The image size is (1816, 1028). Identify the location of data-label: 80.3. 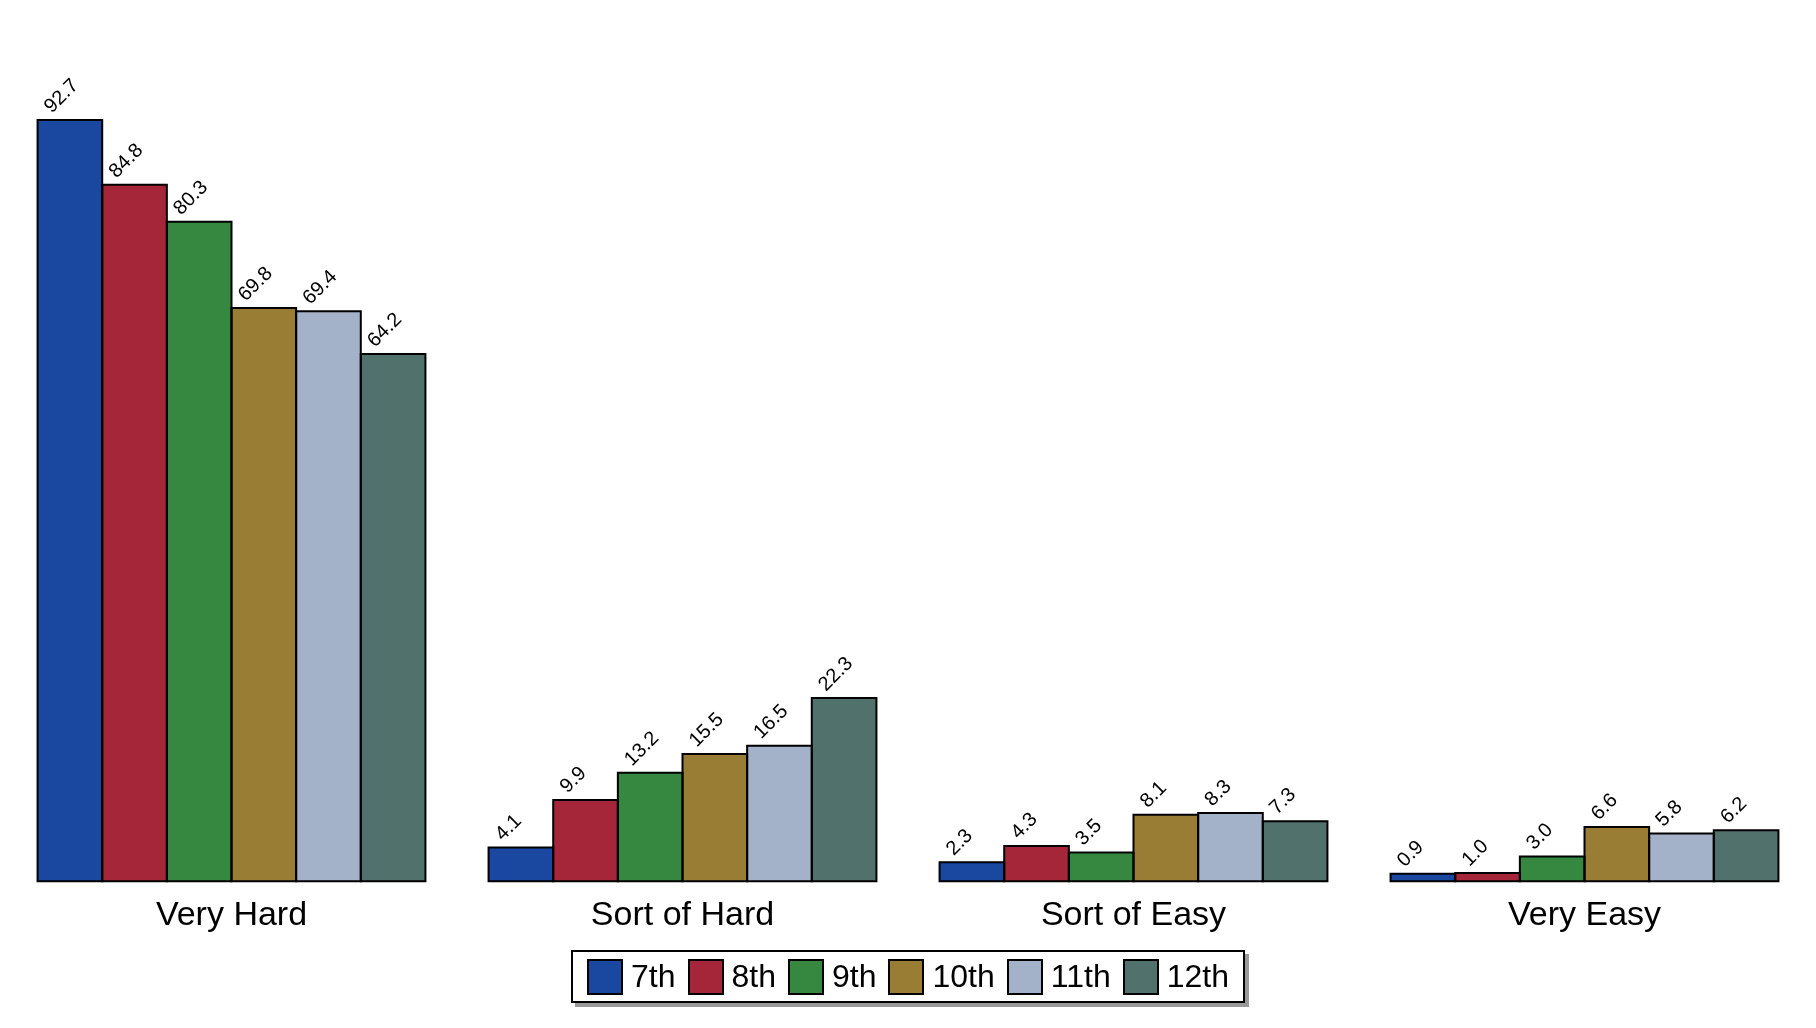
(190, 197).